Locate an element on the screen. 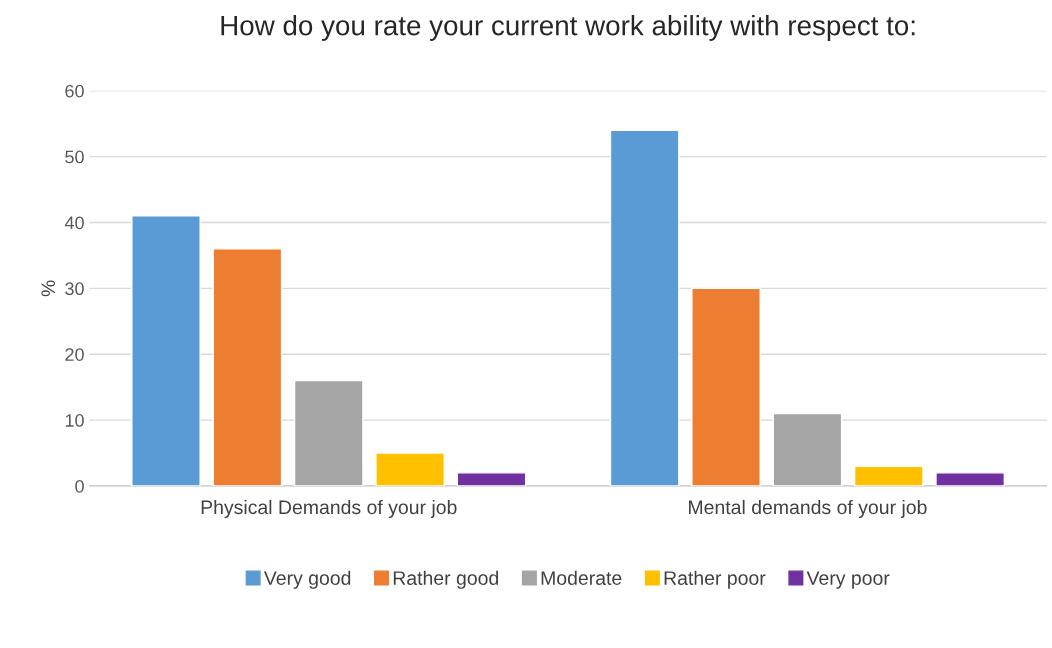 The height and width of the screenshot is (648, 1052). y-tick-label: 30 is located at coordinates (74, 289).